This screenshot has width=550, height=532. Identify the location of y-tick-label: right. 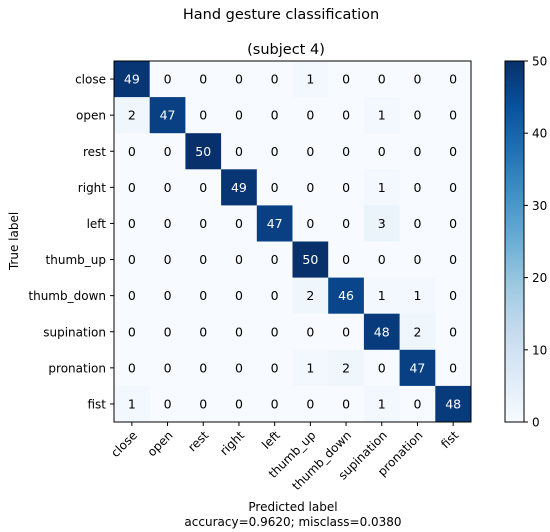
(92, 188).